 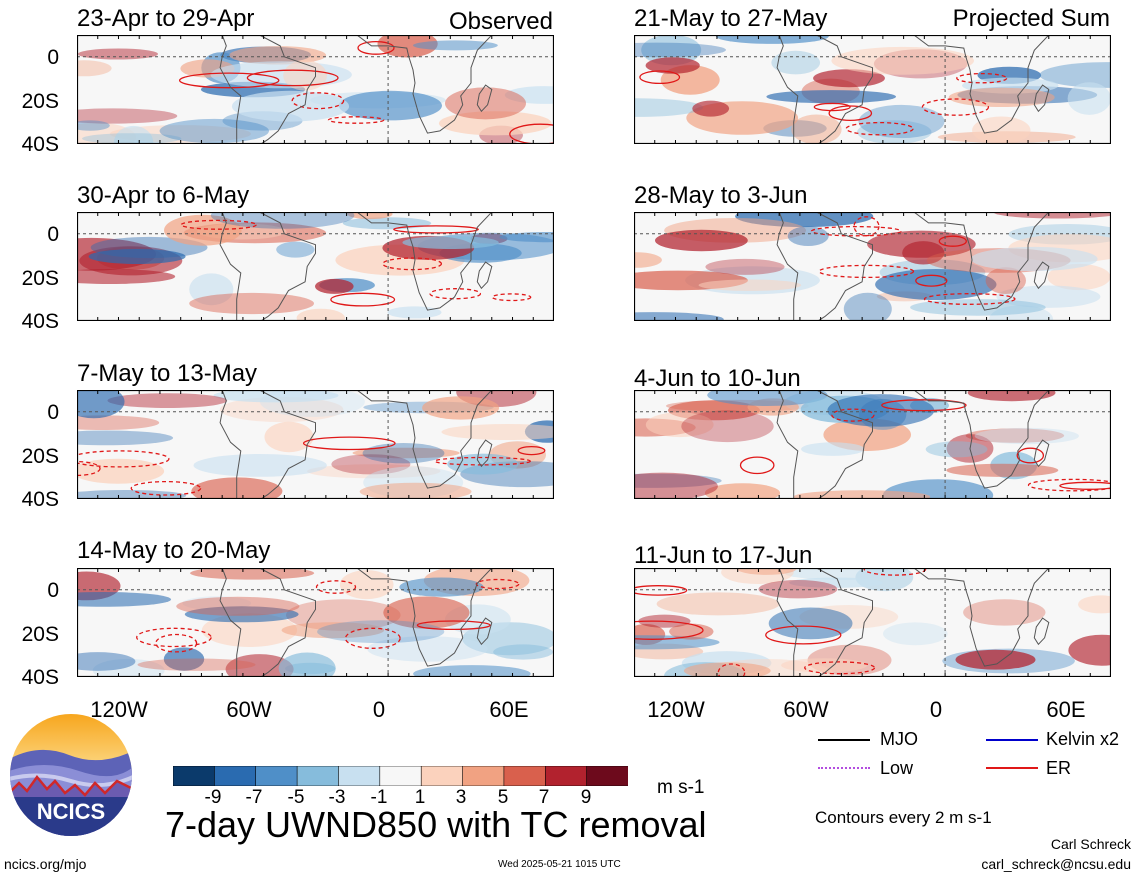 What do you see at coordinates (903, 817) in the screenshot?
I see `contours-note: Contours every 2 m s-1` at bounding box center [903, 817].